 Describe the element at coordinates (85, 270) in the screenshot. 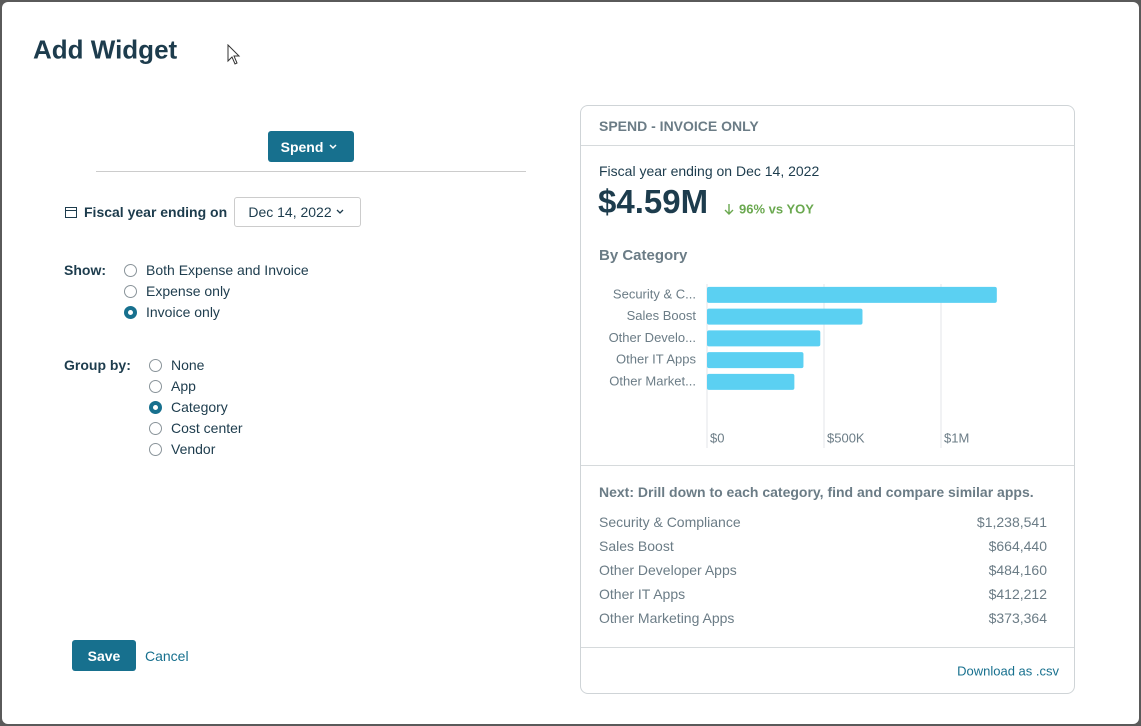

I see `show-label: Show:` at that location.